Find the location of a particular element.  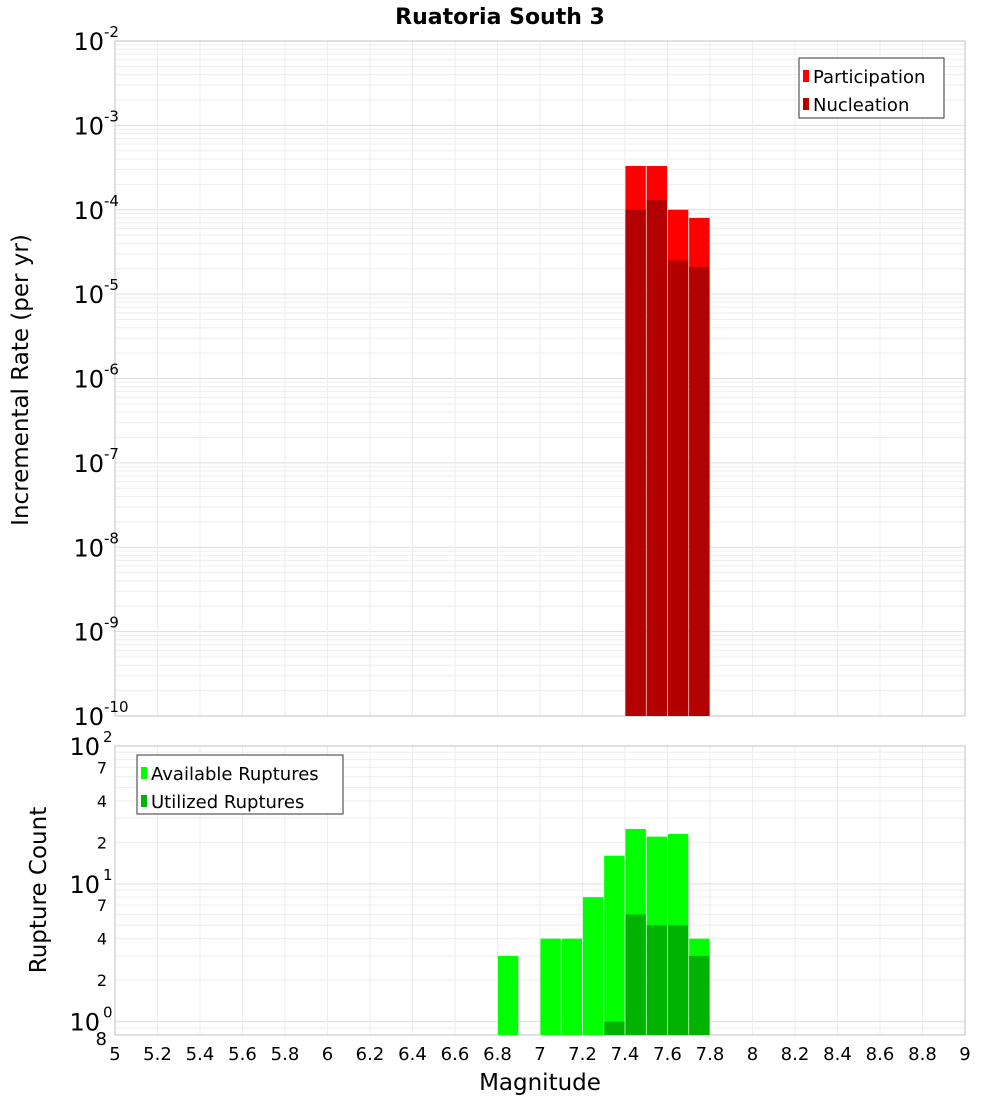

x-tick-label: 6.6 is located at coordinates (455, 1054).